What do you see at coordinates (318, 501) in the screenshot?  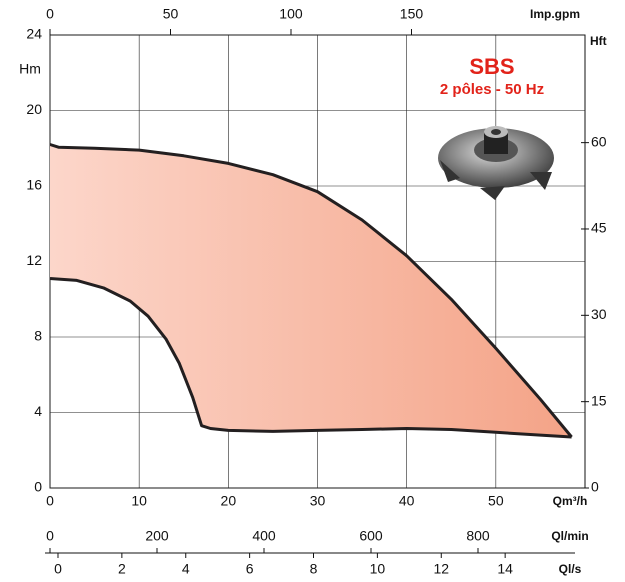 I see `x-tick-label: 30` at bounding box center [318, 501].